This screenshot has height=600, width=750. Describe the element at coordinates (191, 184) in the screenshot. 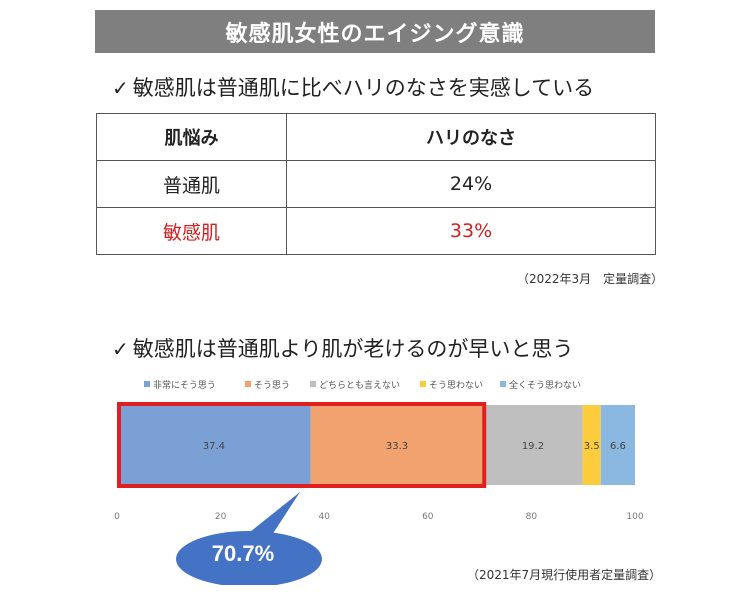

I see `row-label-normal: 普通肌` at that location.